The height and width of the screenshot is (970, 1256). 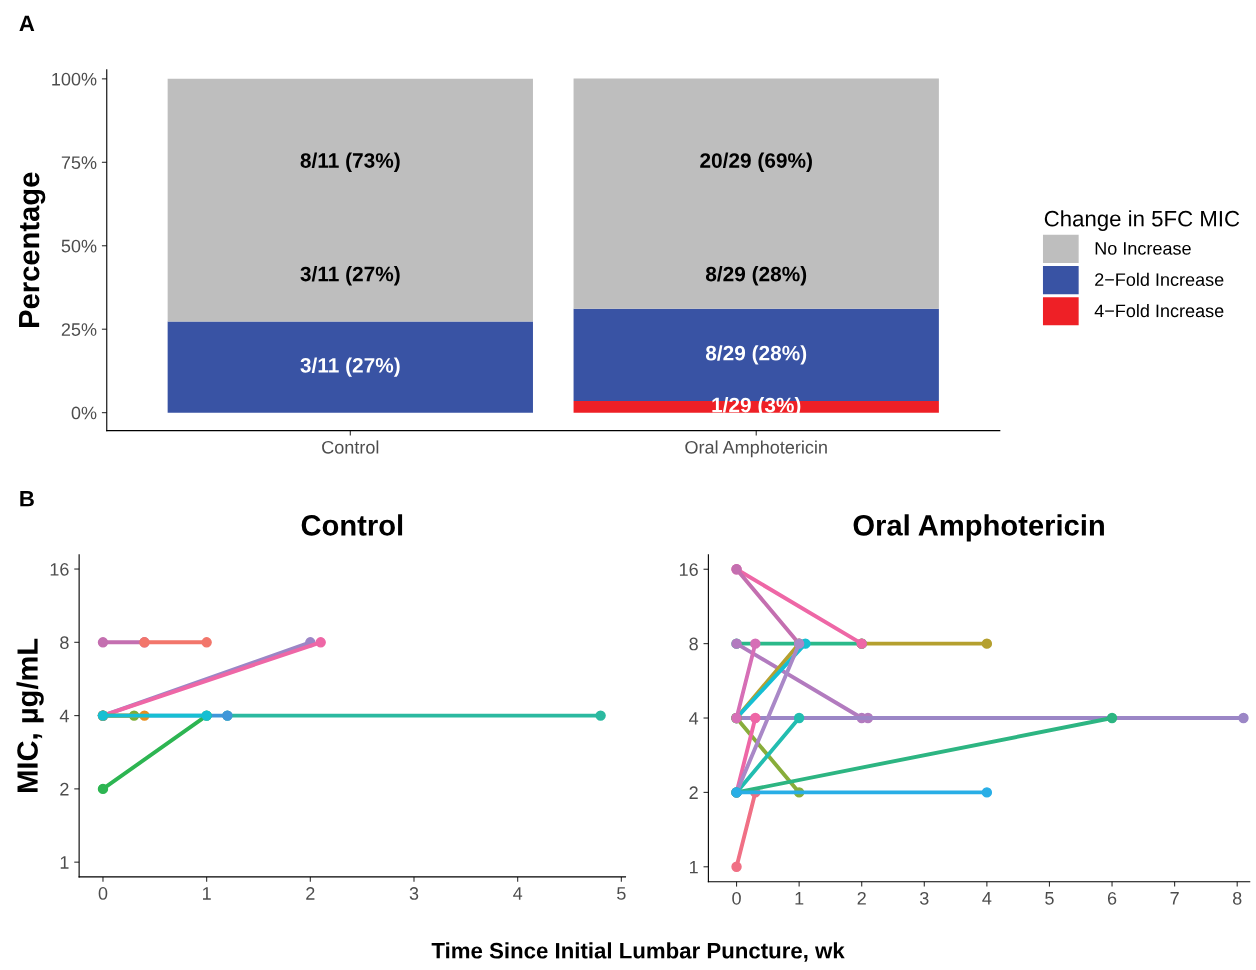 What do you see at coordinates (1159, 311) in the screenshot?
I see `legend-label: 4−Fold Increase` at bounding box center [1159, 311].